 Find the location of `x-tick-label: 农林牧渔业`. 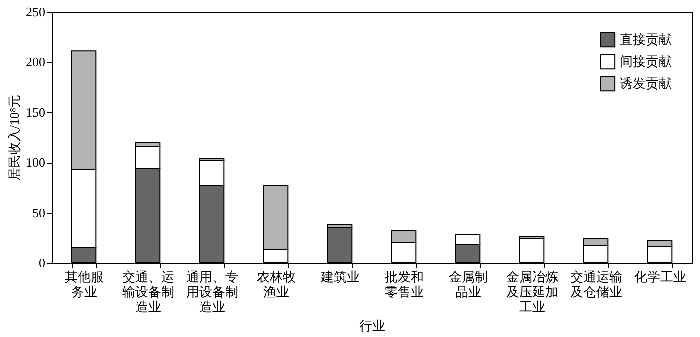

x-tick-label: 农林牧渔业 is located at coordinates (276, 285).